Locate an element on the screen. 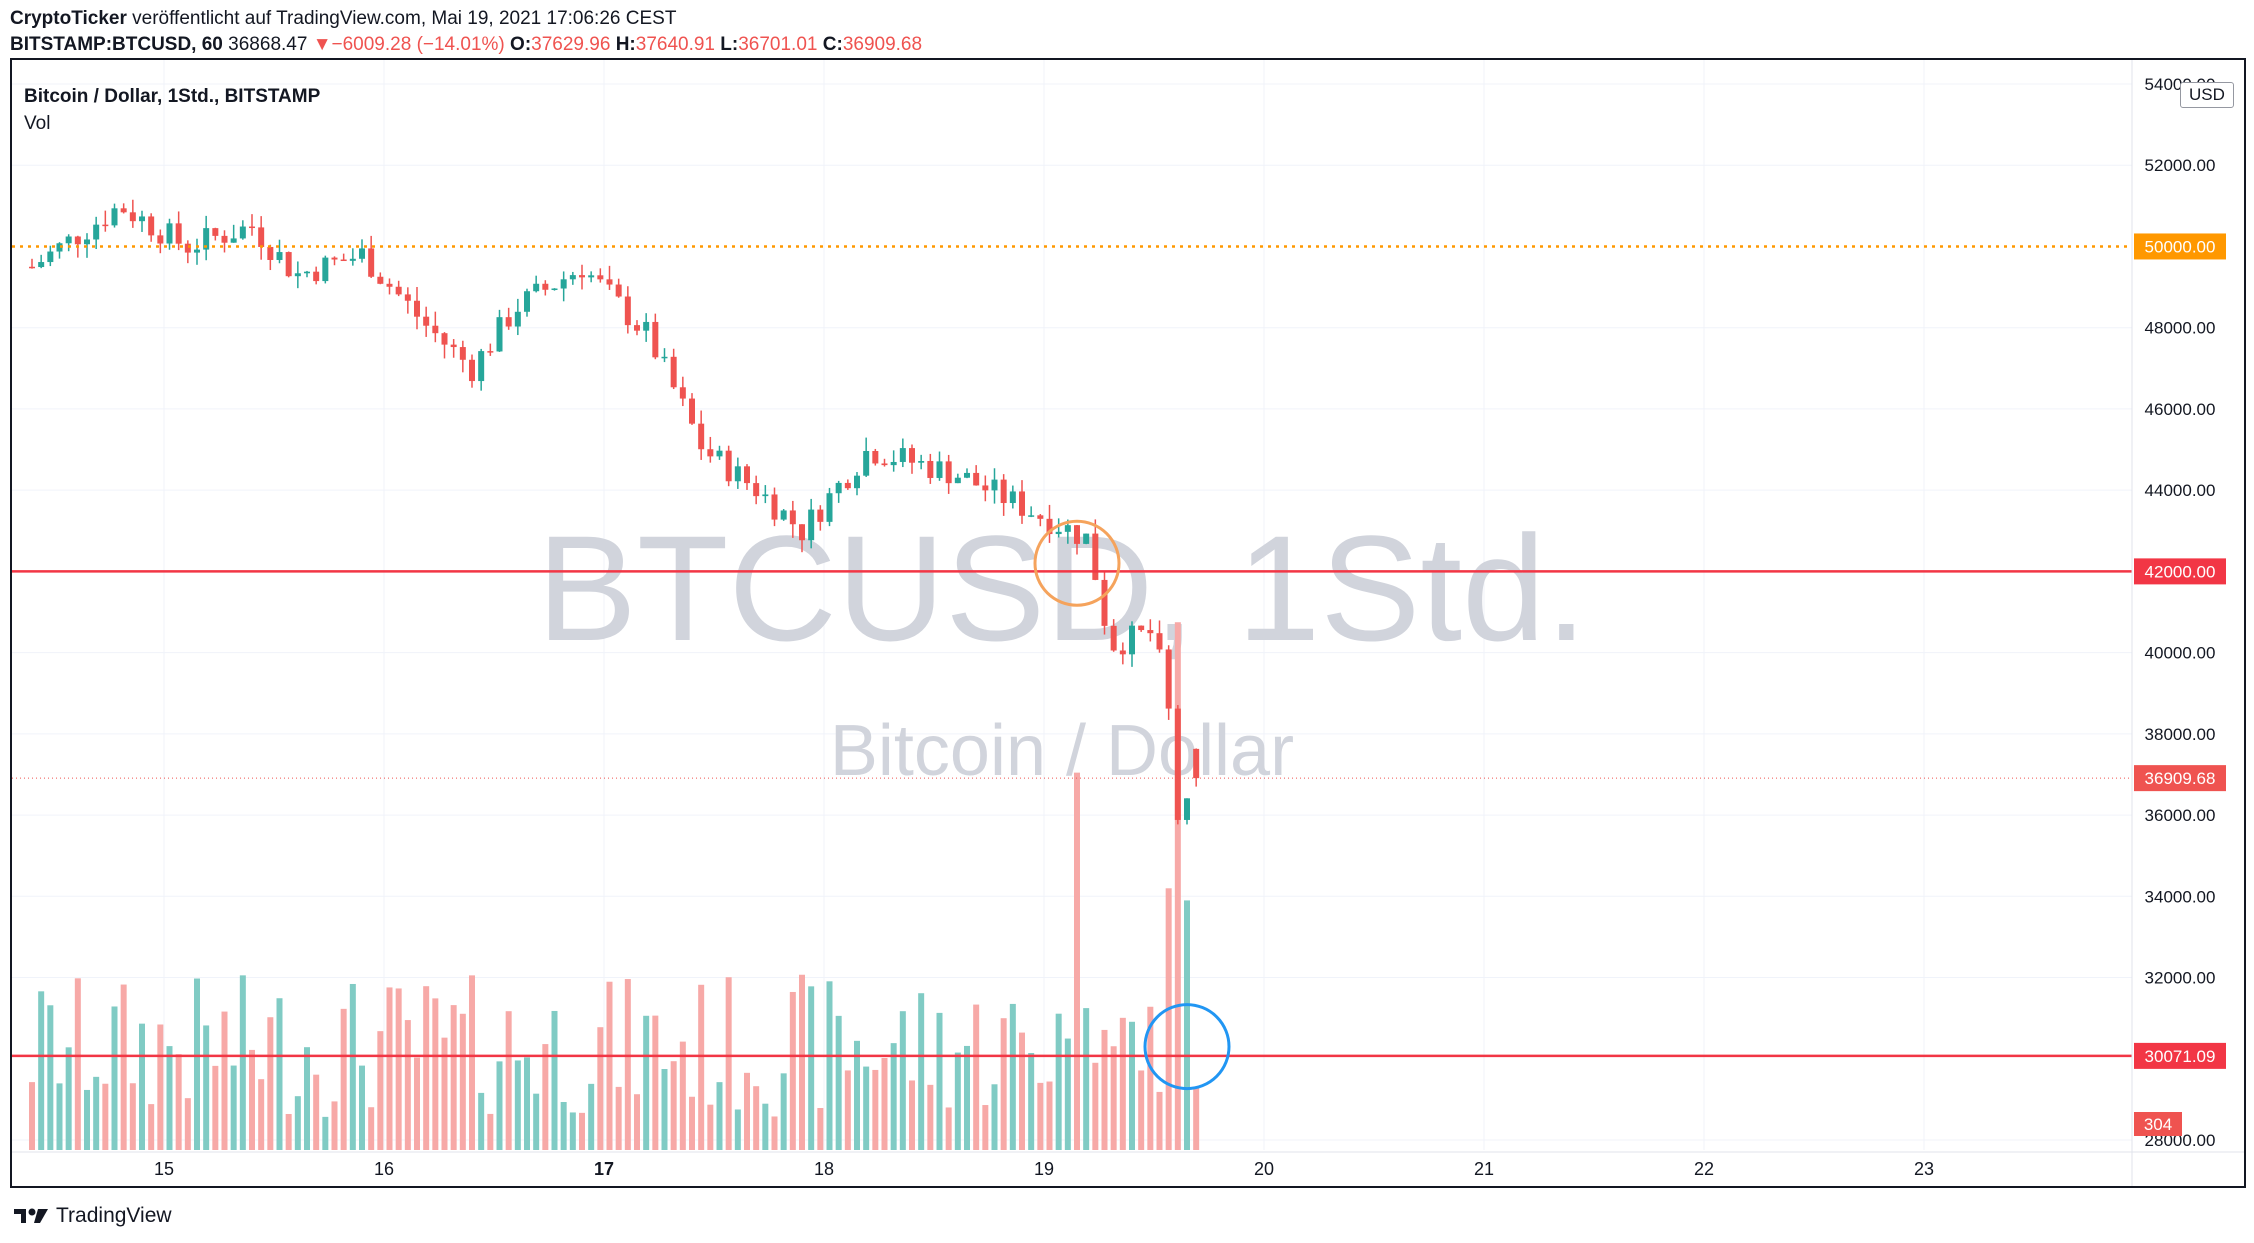  volume-label-box is located at coordinates (2158, 1124).